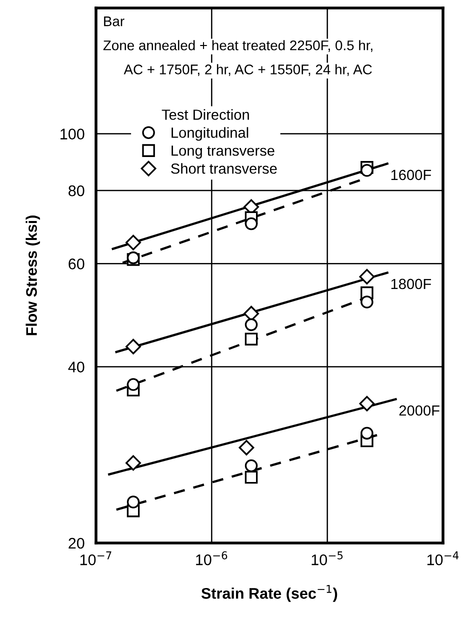 Image resolution: width=461 pixels, height=626 pixels. What do you see at coordinates (76, 367) in the screenshot?
I see `y-tick-label: 40` at bounding box center [76, 367].